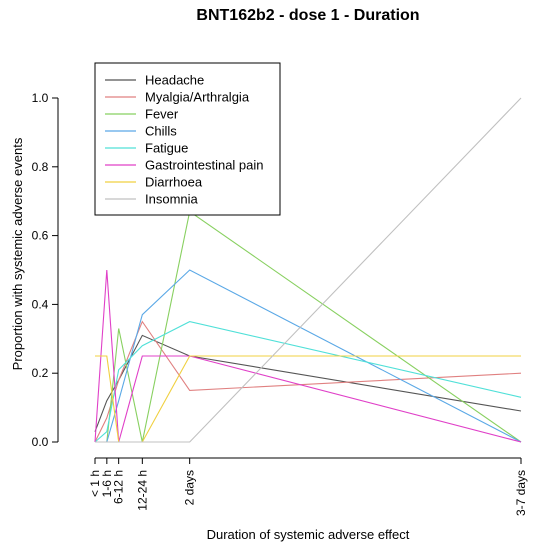 The image size is (537, 550). I want to click on legend-label: Fatigue, so click(166, 148).